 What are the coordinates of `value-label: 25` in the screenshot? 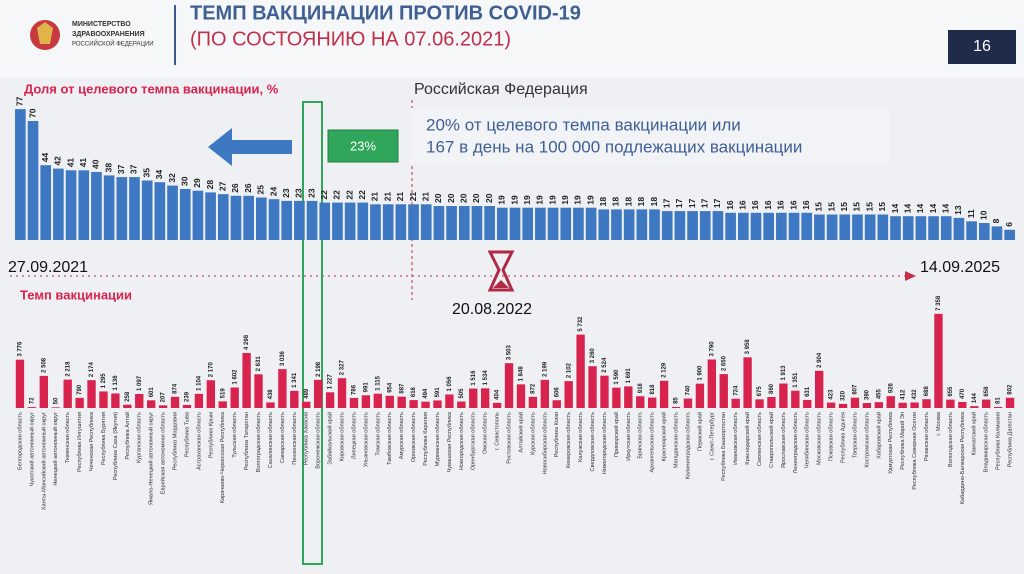 It's located at (261, 190).